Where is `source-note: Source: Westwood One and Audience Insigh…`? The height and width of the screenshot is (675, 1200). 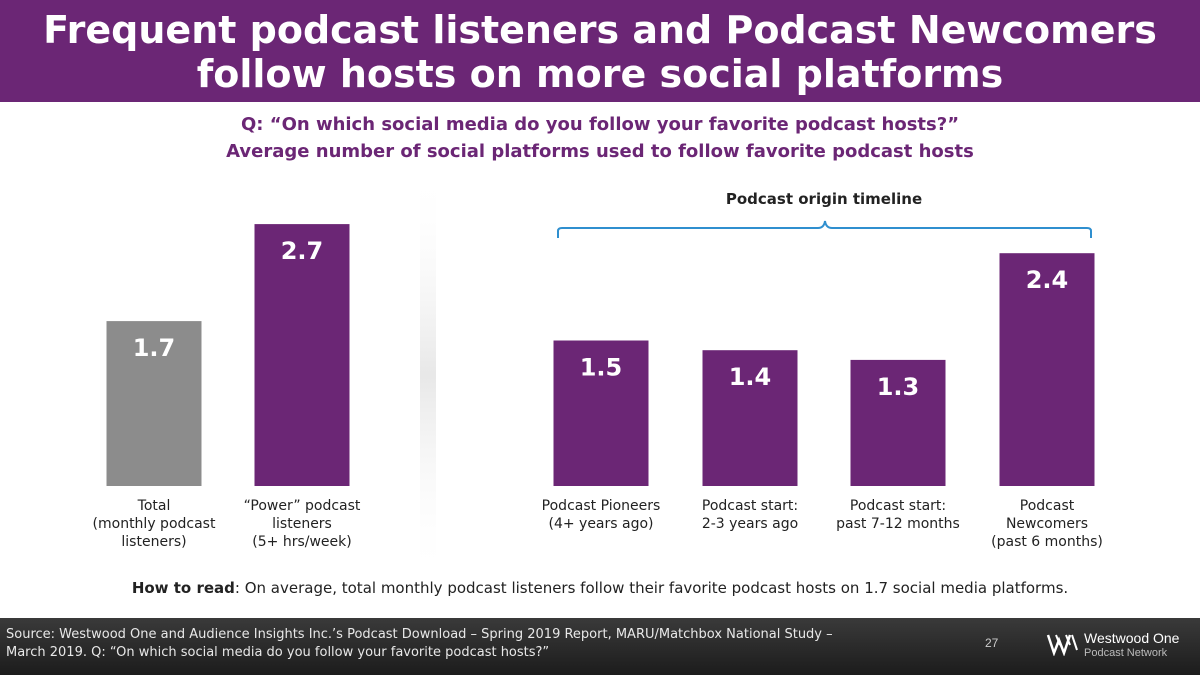
source-note: Source: Westwood One and Audience Insigh… is located at coordinates (481, 644).